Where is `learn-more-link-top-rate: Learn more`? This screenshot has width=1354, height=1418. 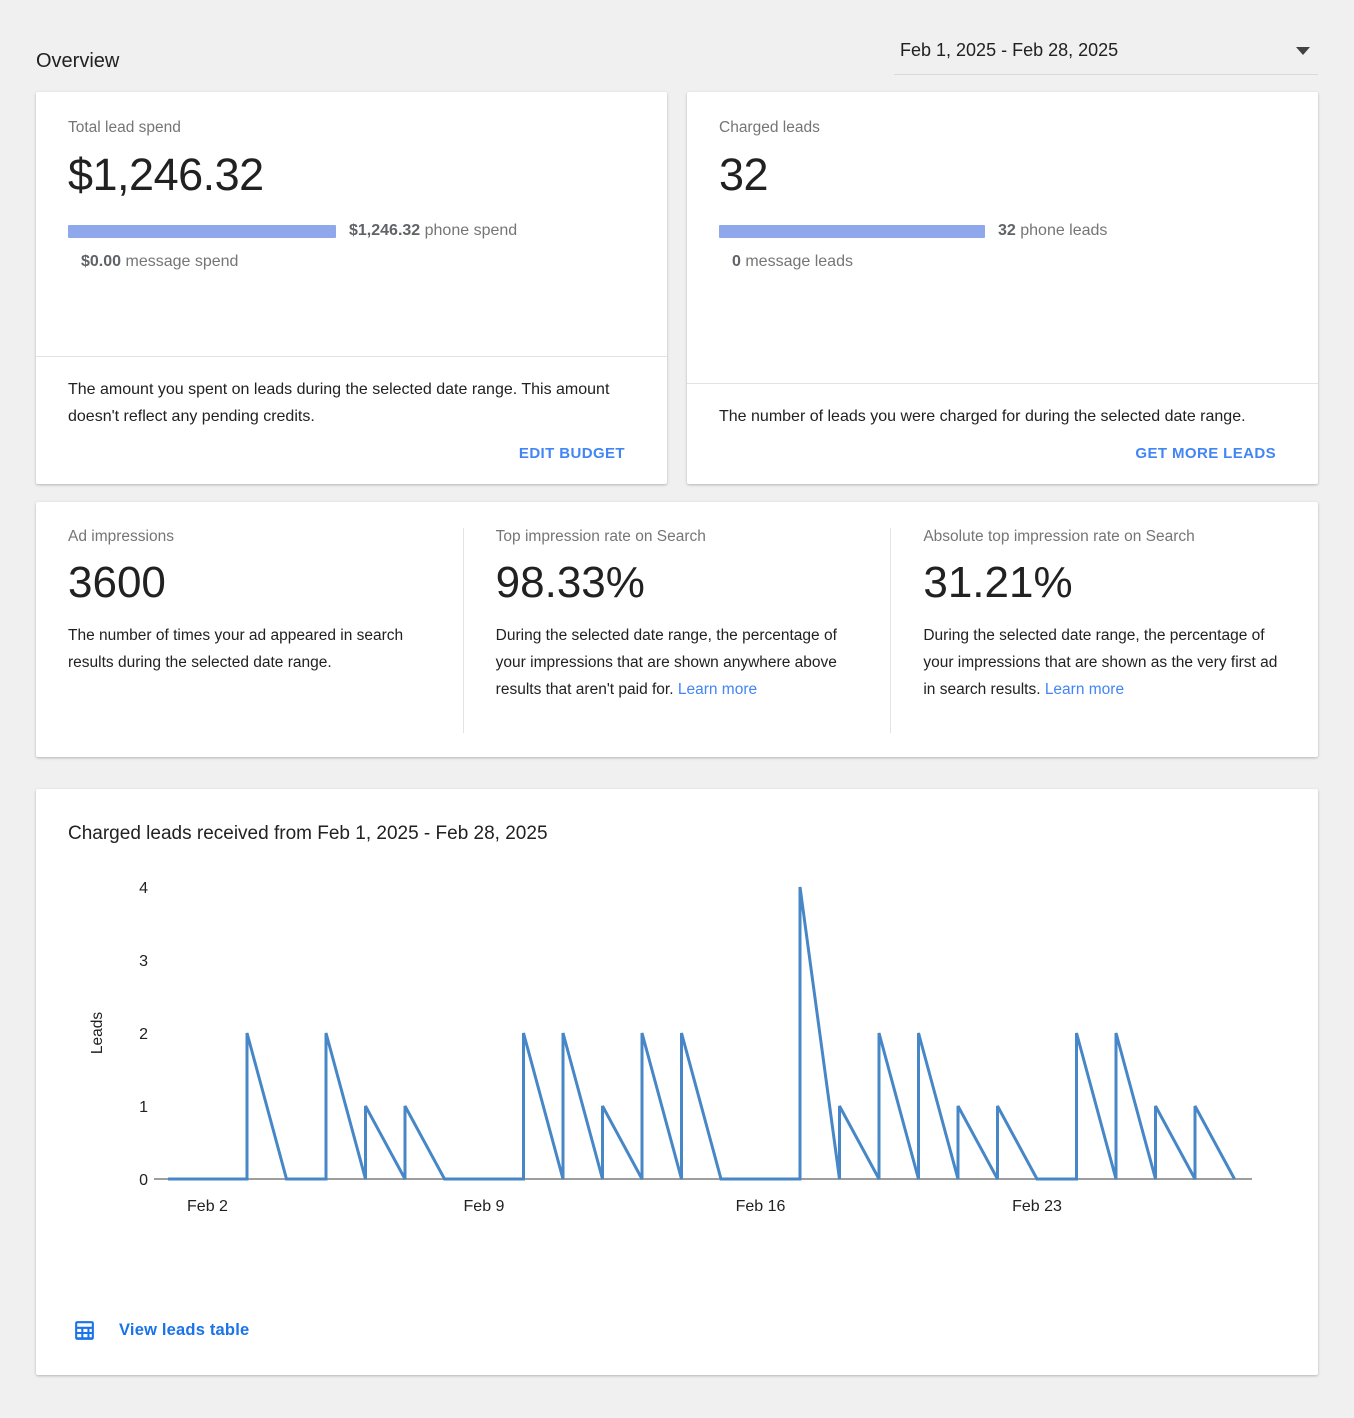
learn-more-link-top-rate: Learn more is located at coordinates (717, 689).